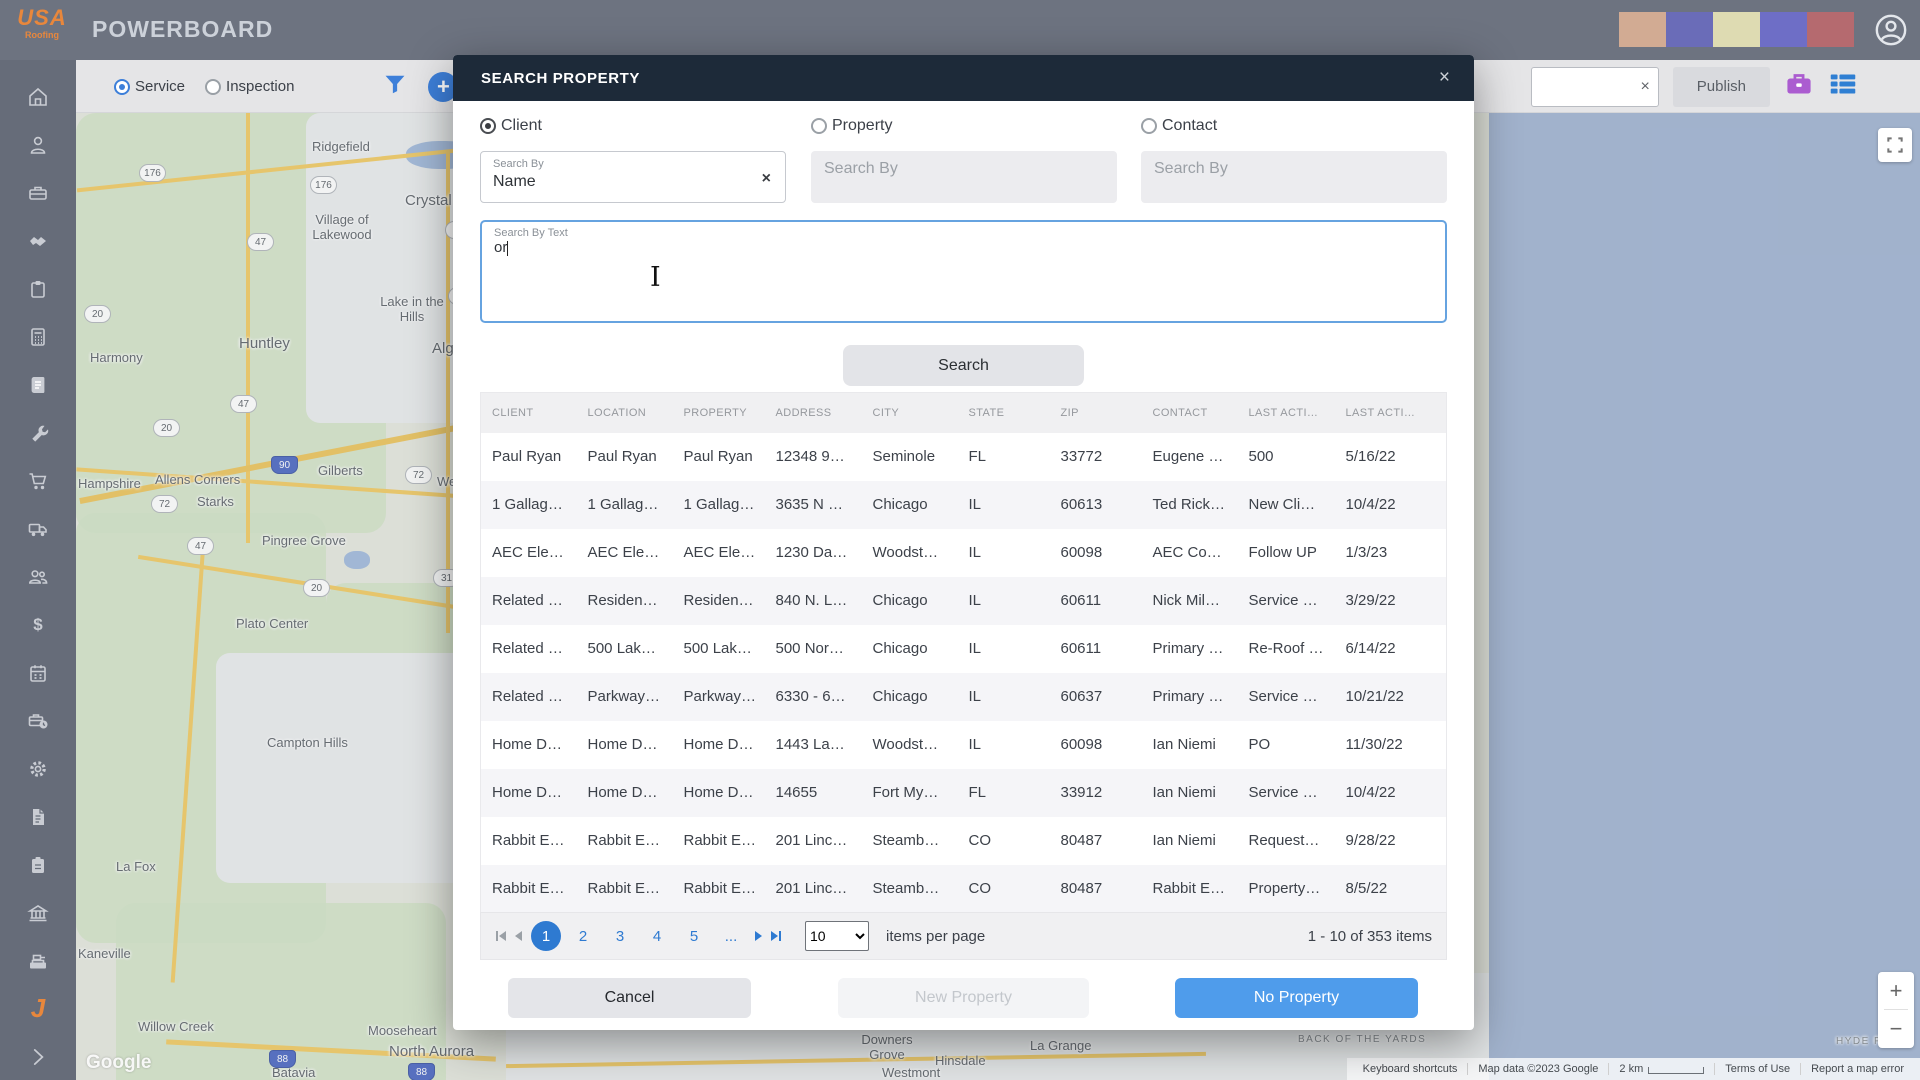 The width and height of the screenshot is (1920, 1080). I want to click on sidebar-item-people, so click(38, 576).